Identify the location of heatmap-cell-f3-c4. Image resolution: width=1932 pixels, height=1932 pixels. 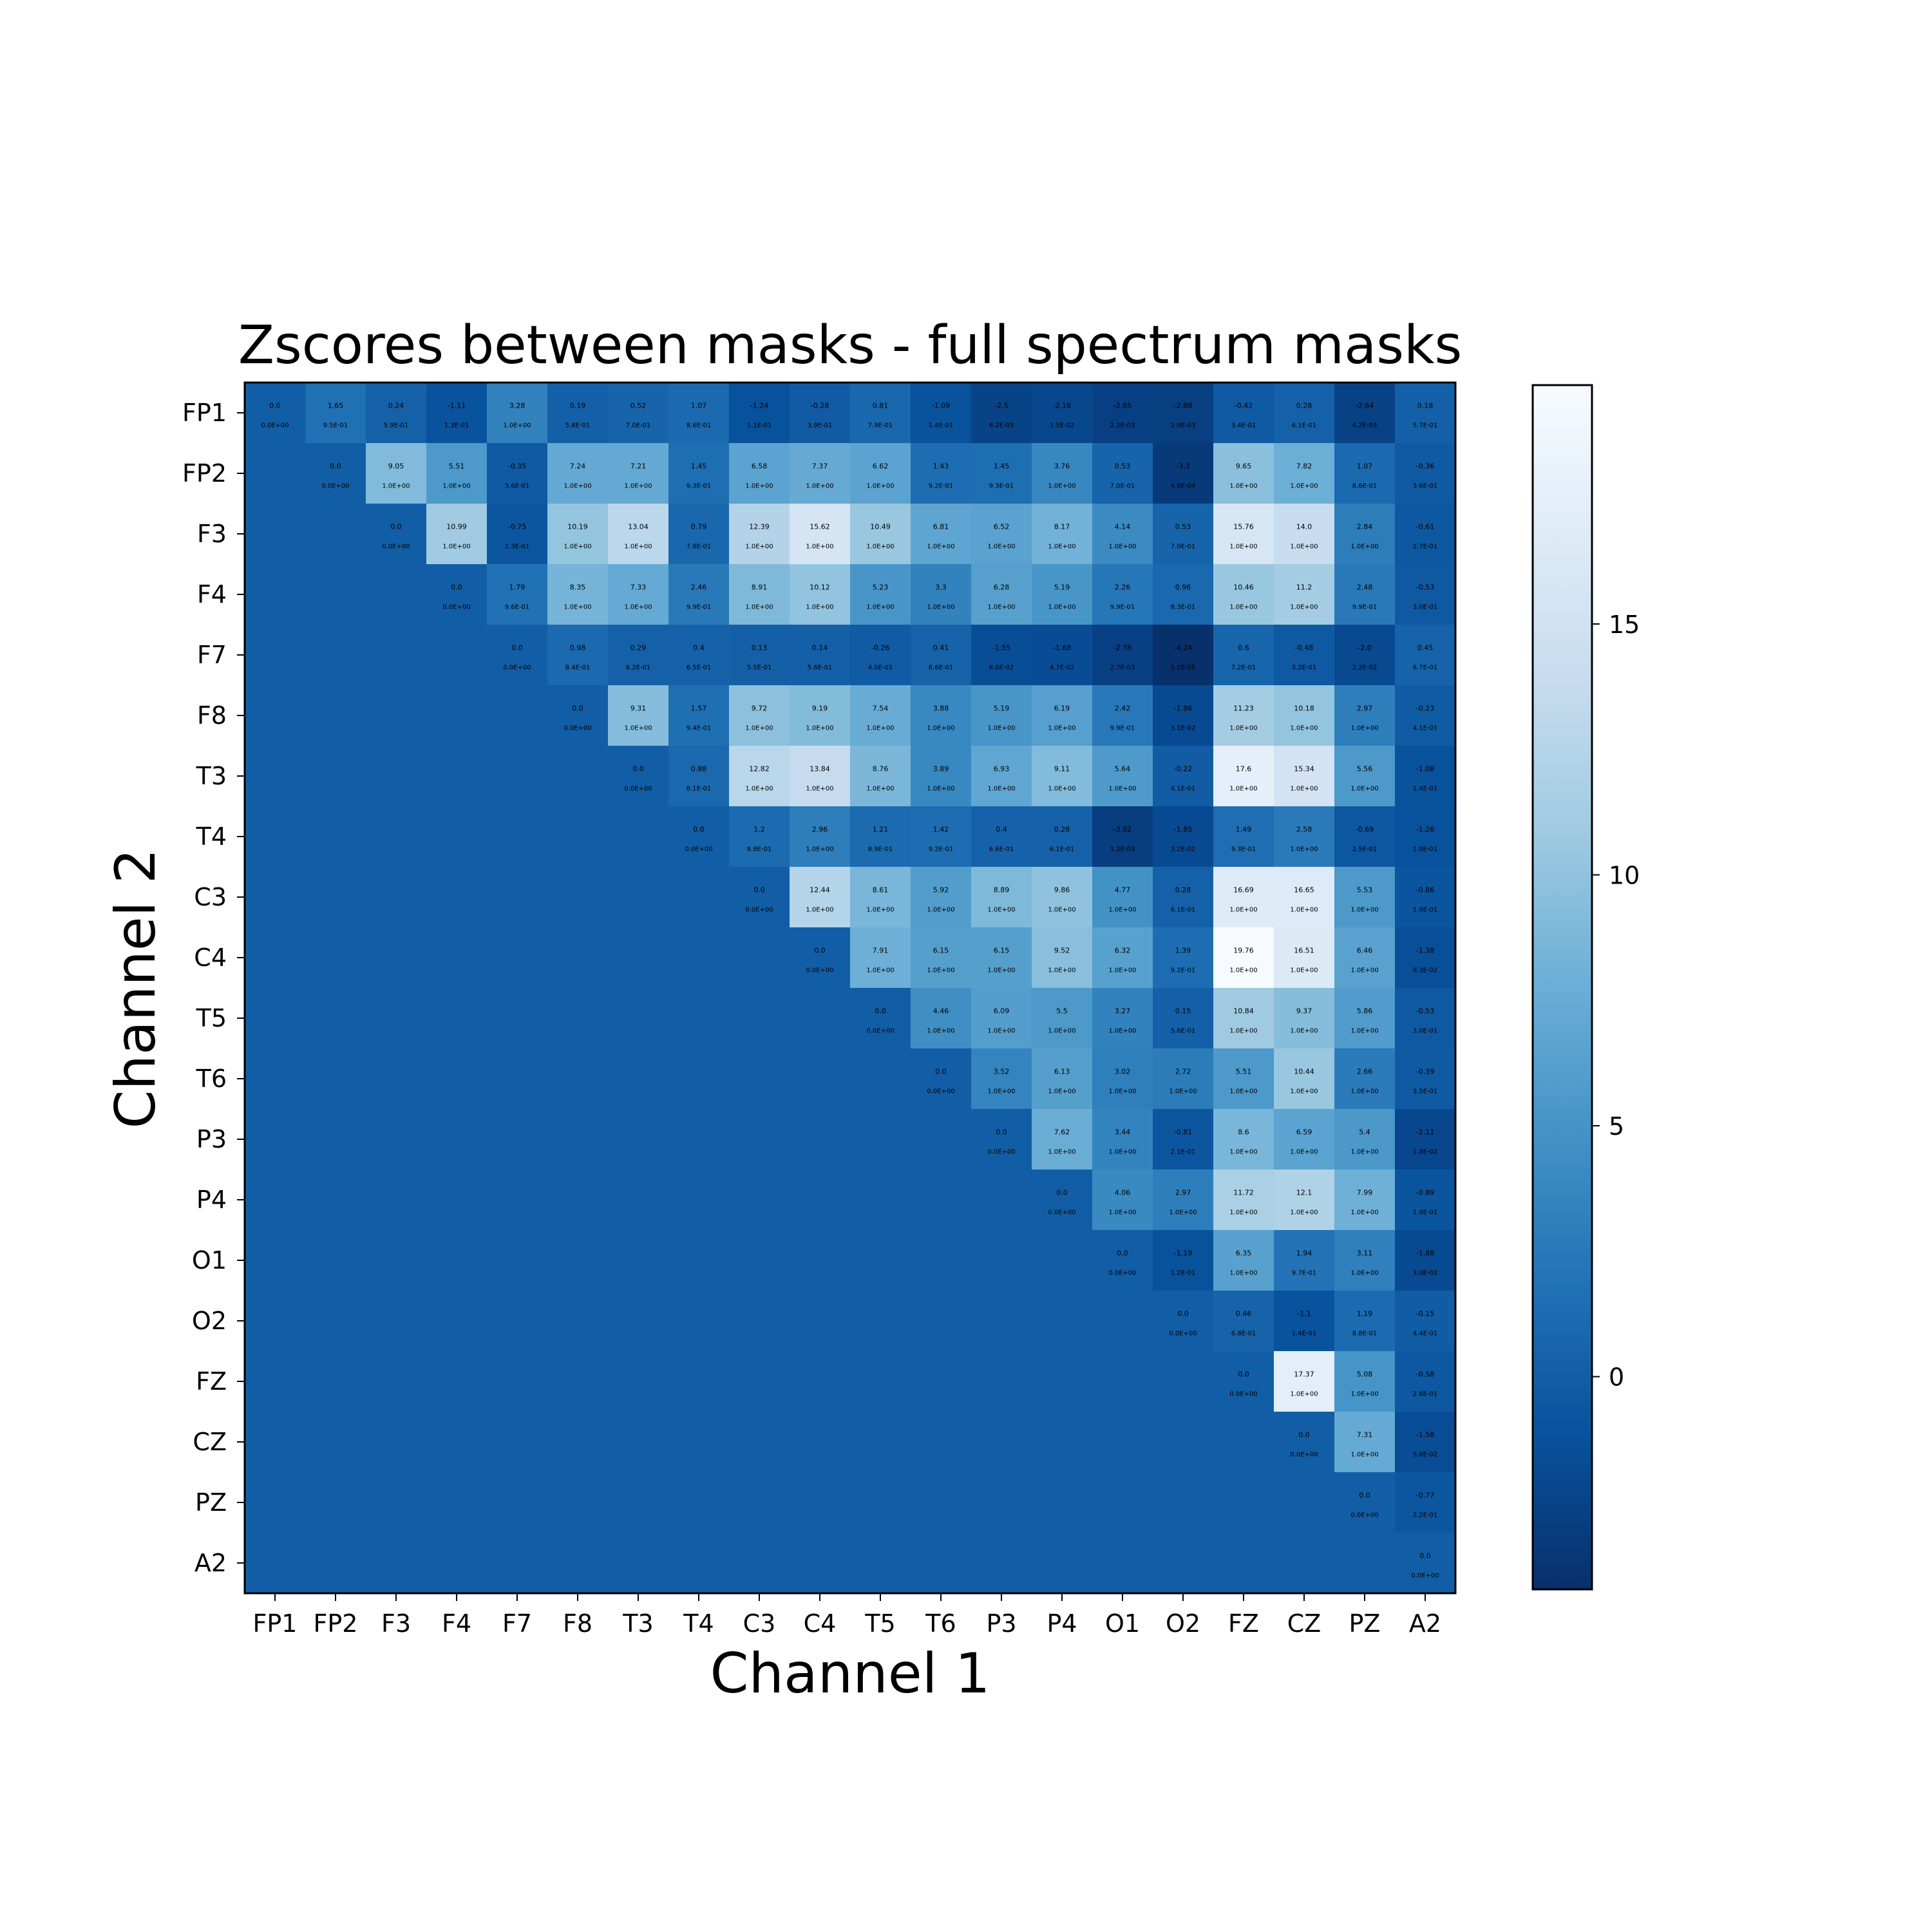
(820, 534).